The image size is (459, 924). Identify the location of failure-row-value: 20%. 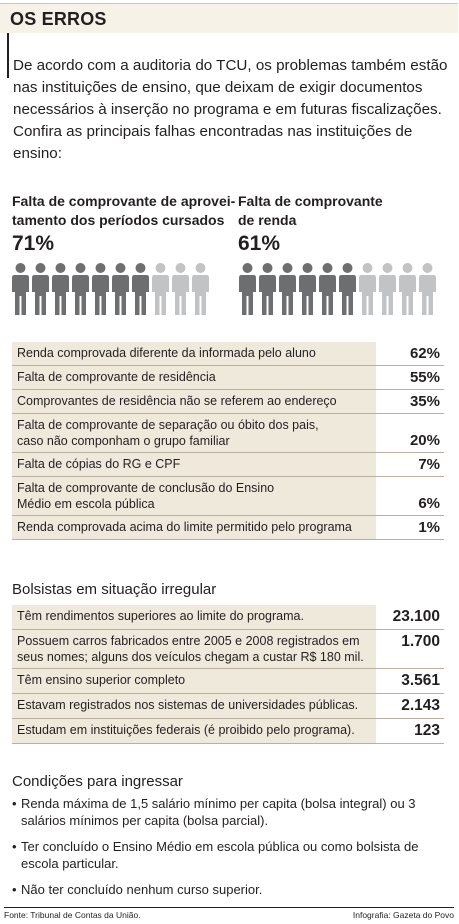
(424, 440).